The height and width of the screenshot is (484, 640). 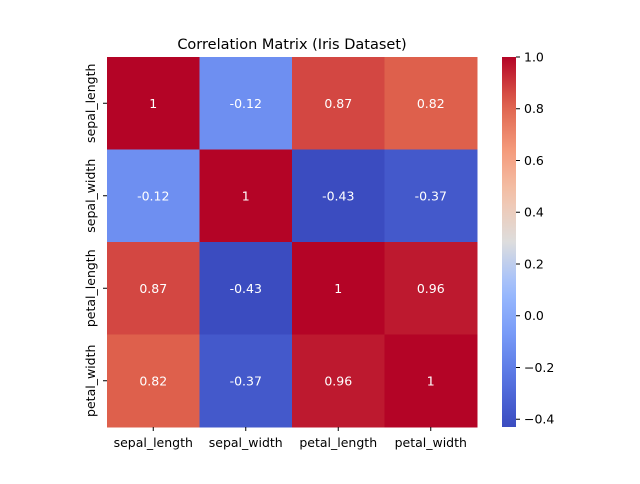 I want to click on chart-title: Correlation Matrix (Iris Dataset), so click(x=291, y=45).